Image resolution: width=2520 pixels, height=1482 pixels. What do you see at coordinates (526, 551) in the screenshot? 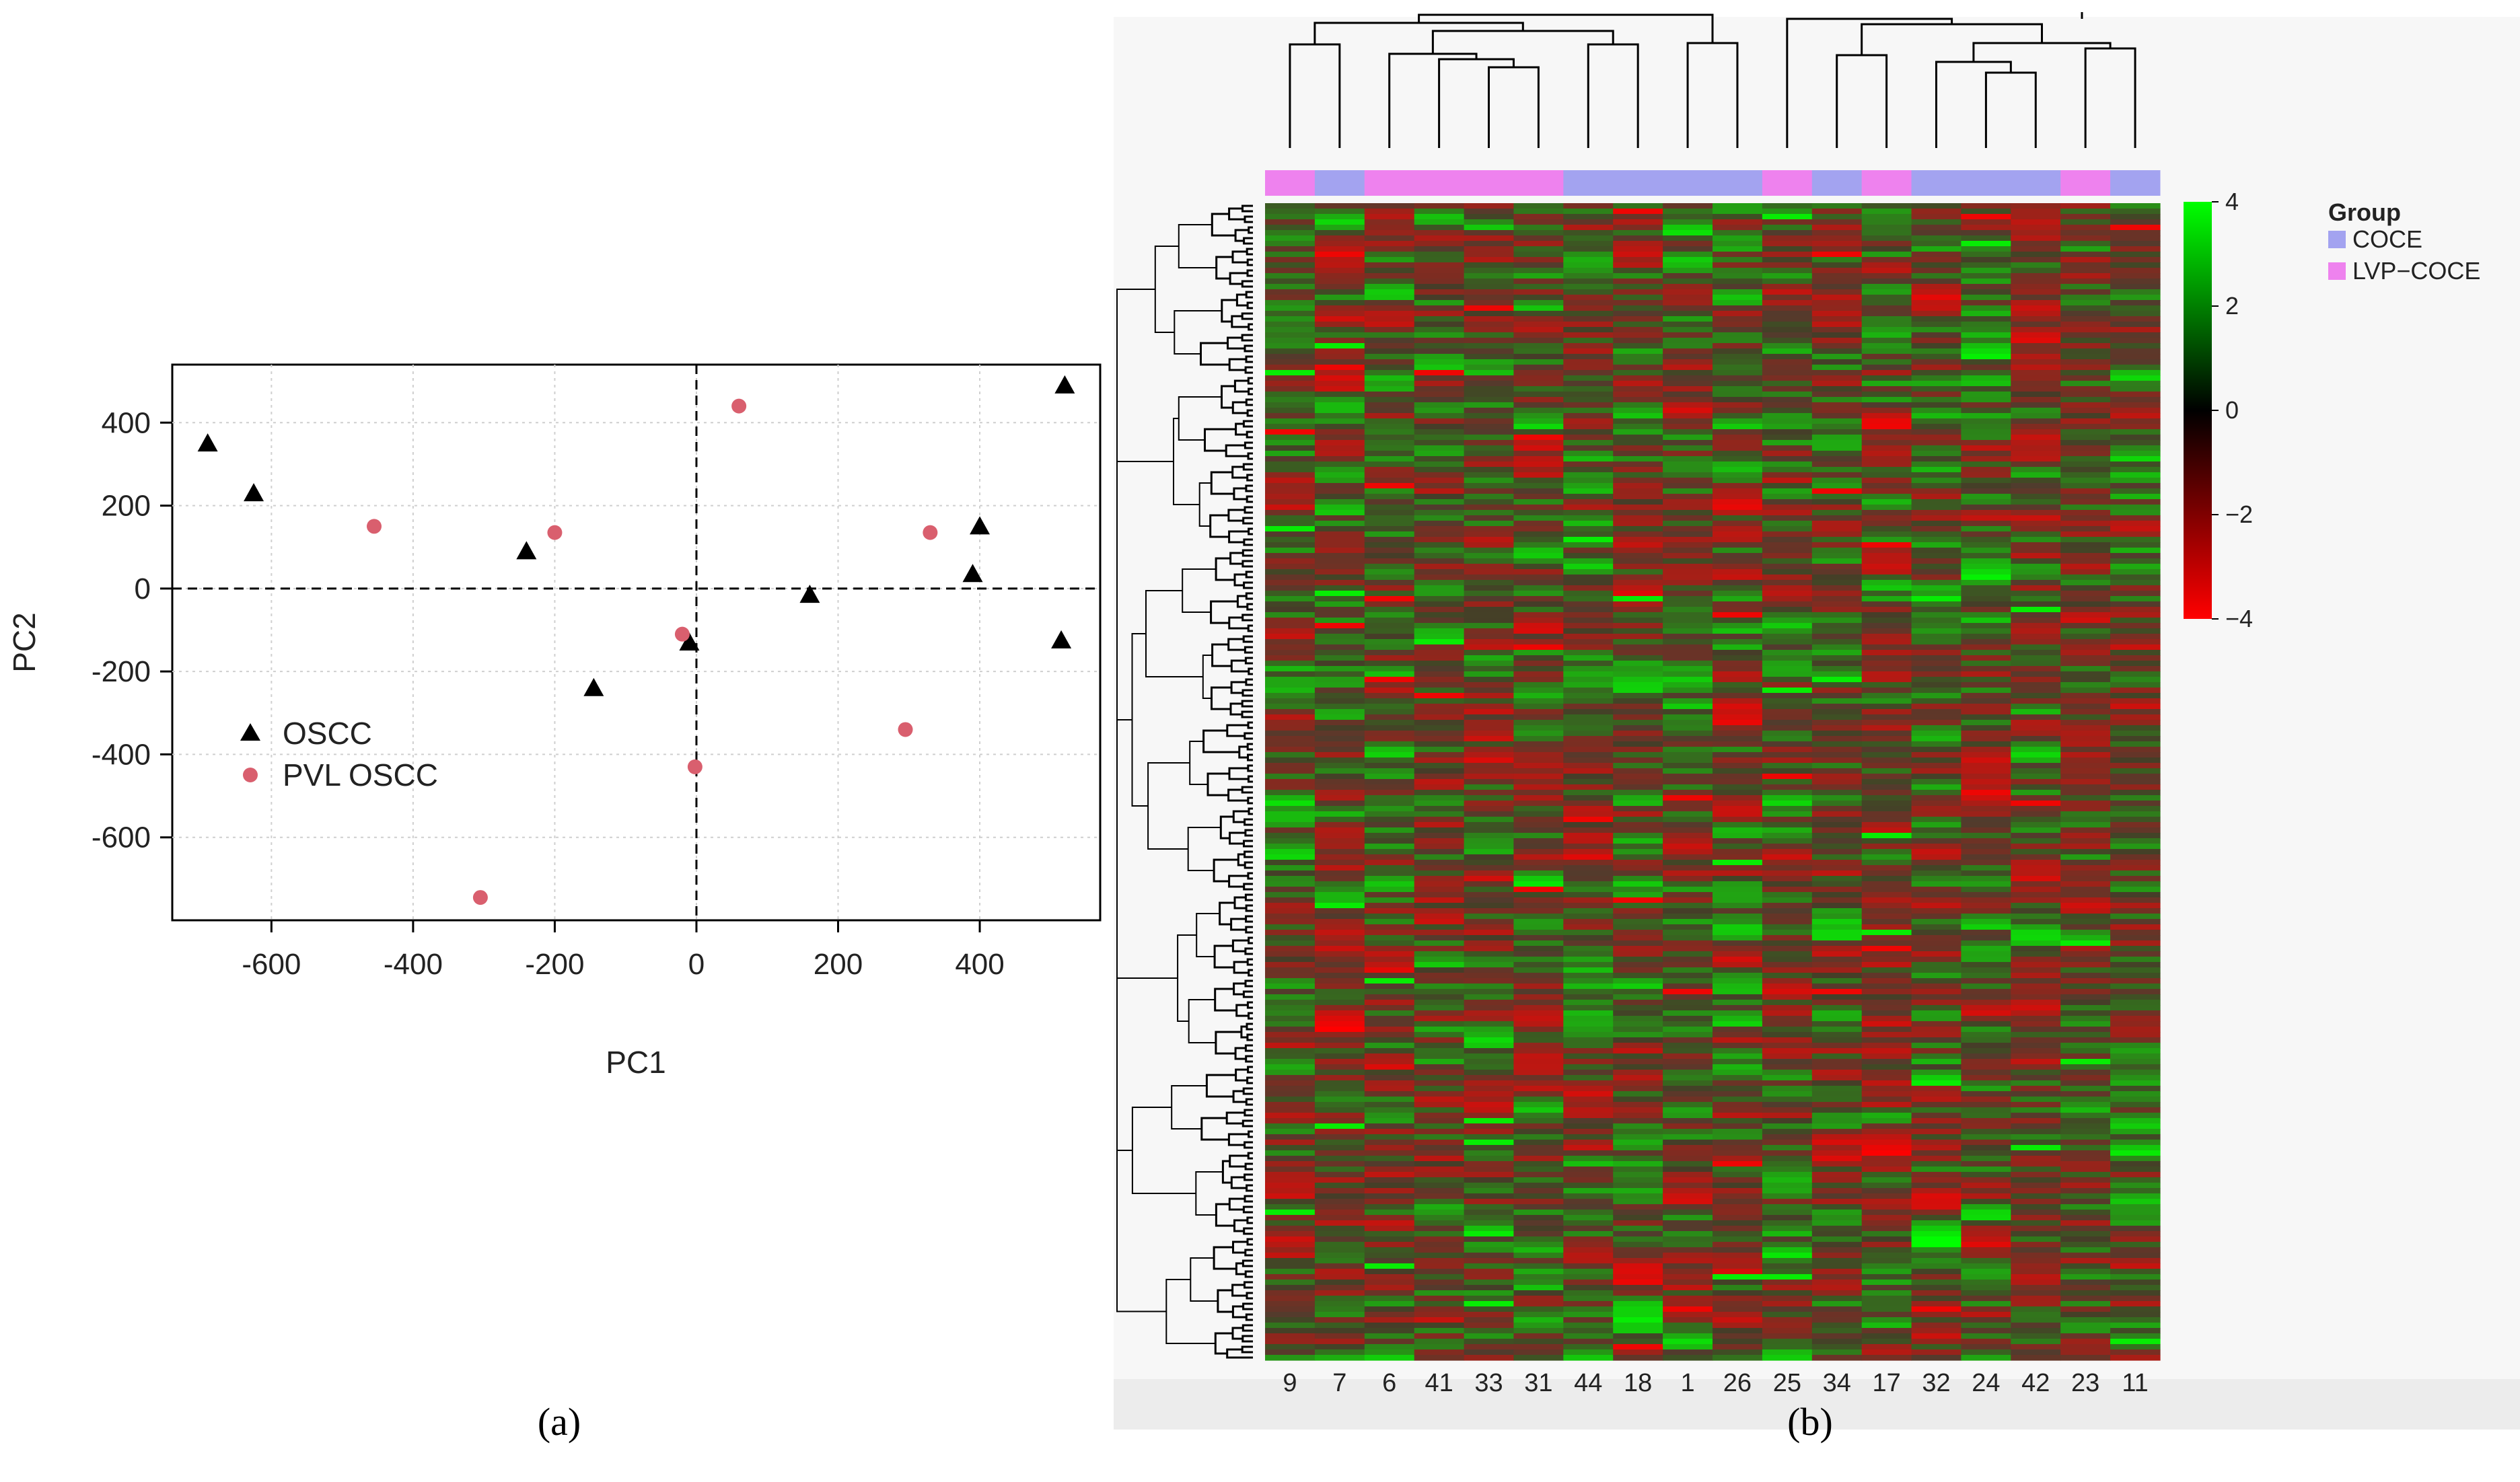
I see `oscc-point` at bounding box center [526, 551].